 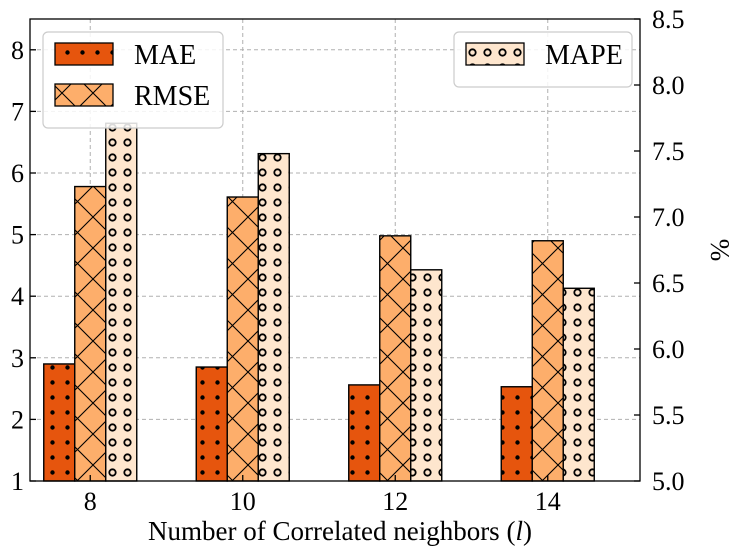 What do you see at coordinates (17, 173) in the screenshot?
I see `left-tick-label-6: 6` at bounding box center [17, 173].